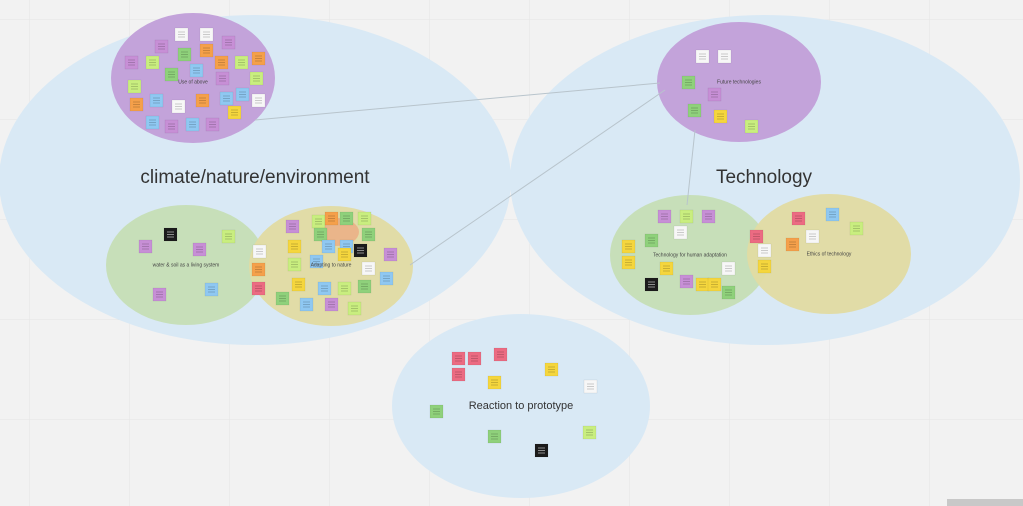 The width and height of the screenshot is (1023, 506). I want to click on group-title: Future technologies, so click(739, 82).